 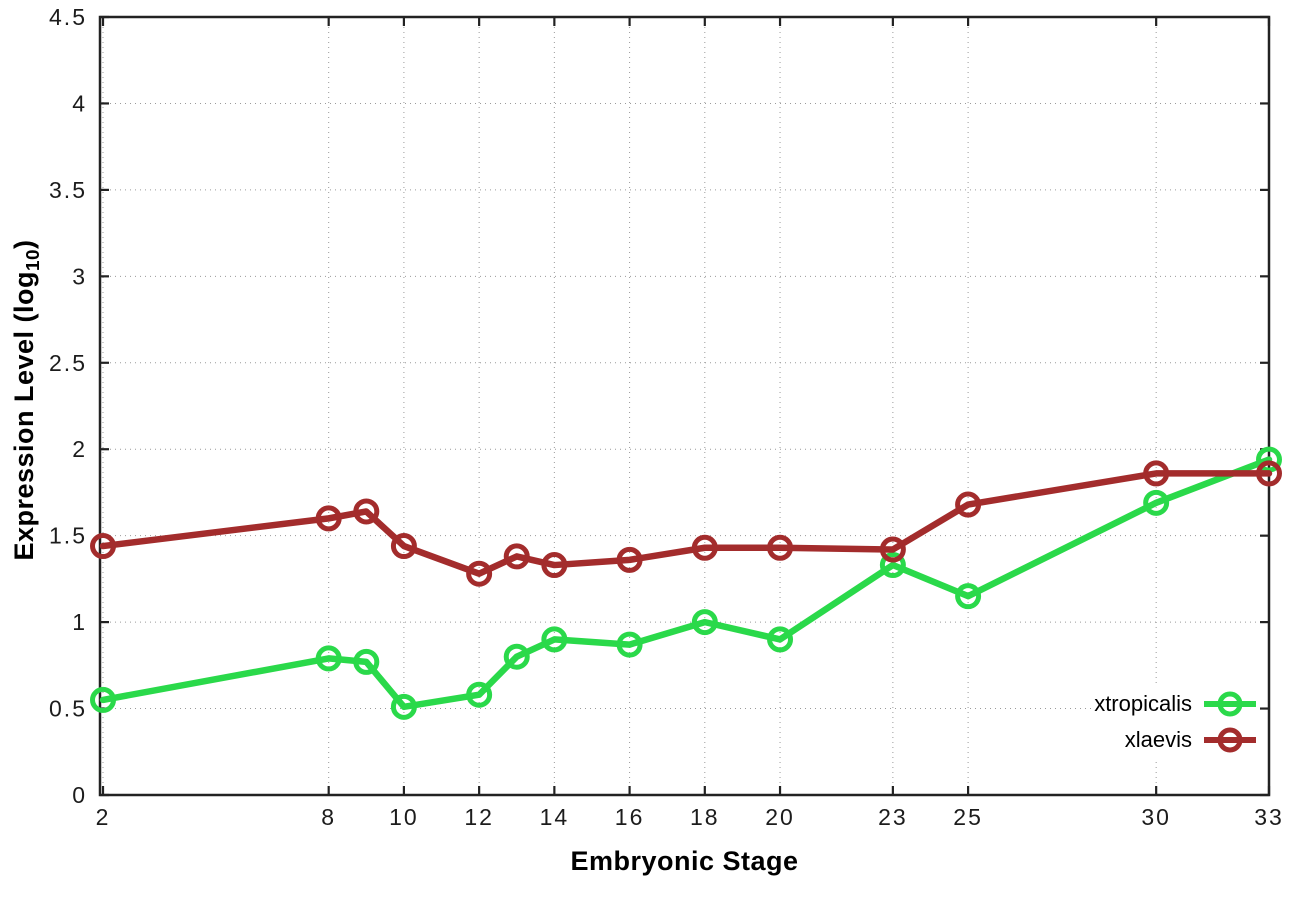 I want to click on x-tick-label: 25, so click(x=968, y=817).